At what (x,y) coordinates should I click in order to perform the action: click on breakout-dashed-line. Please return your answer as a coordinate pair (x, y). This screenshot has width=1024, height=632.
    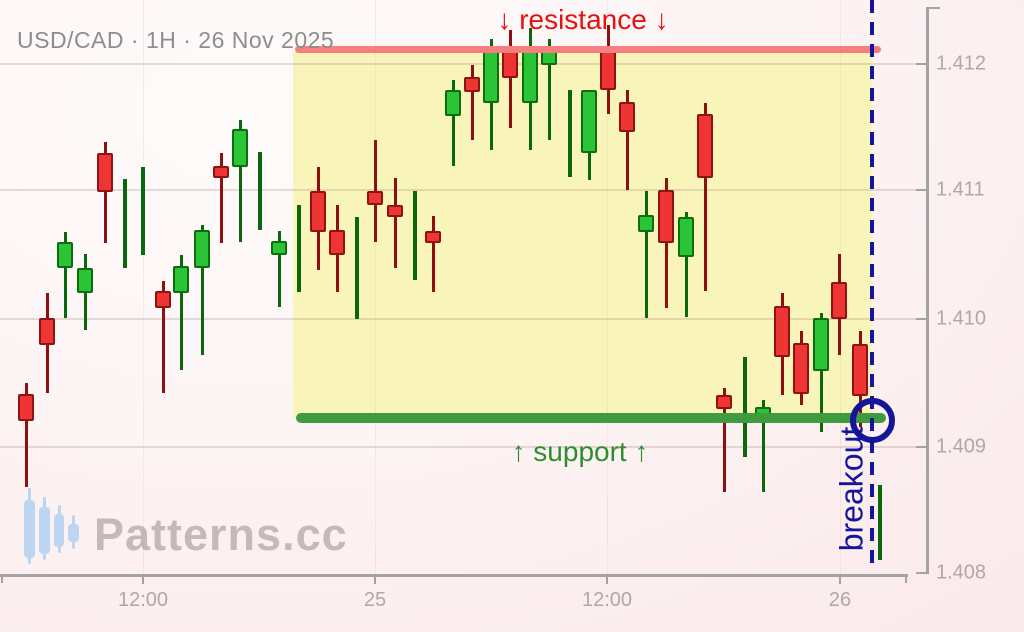
    Looking at the image, I should click on (872, 284).